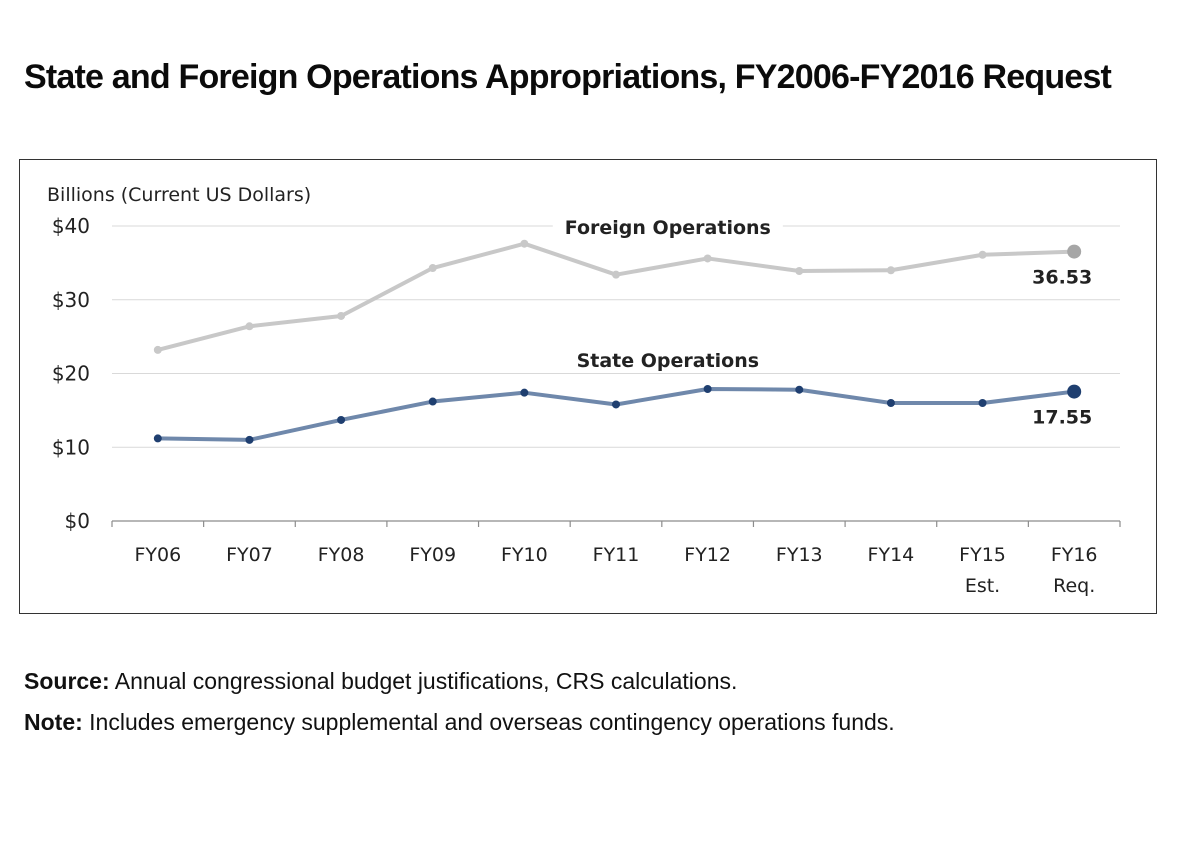  I want to click on x-tick-label: FY07, so click(249, 555).